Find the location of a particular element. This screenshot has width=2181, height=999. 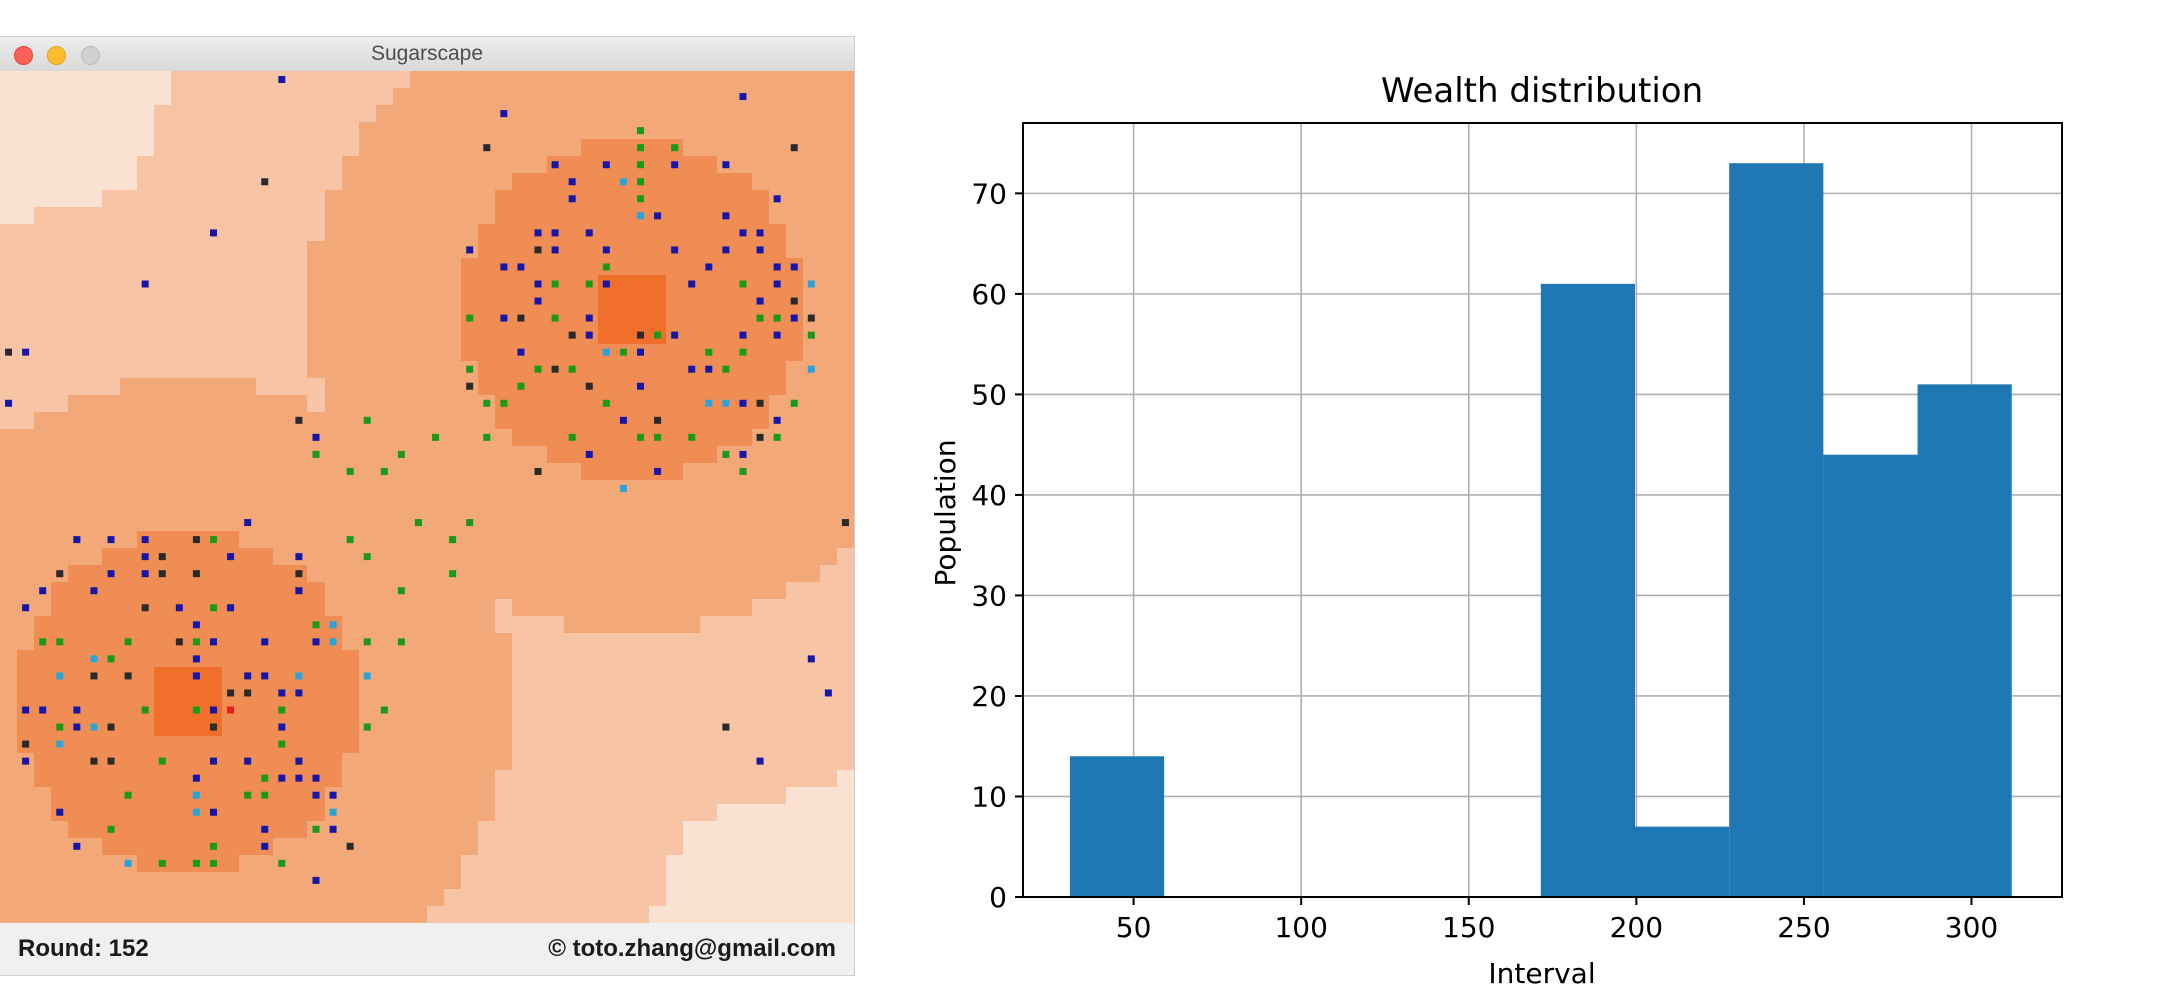

close-icon is located at coordinates (23, 55).